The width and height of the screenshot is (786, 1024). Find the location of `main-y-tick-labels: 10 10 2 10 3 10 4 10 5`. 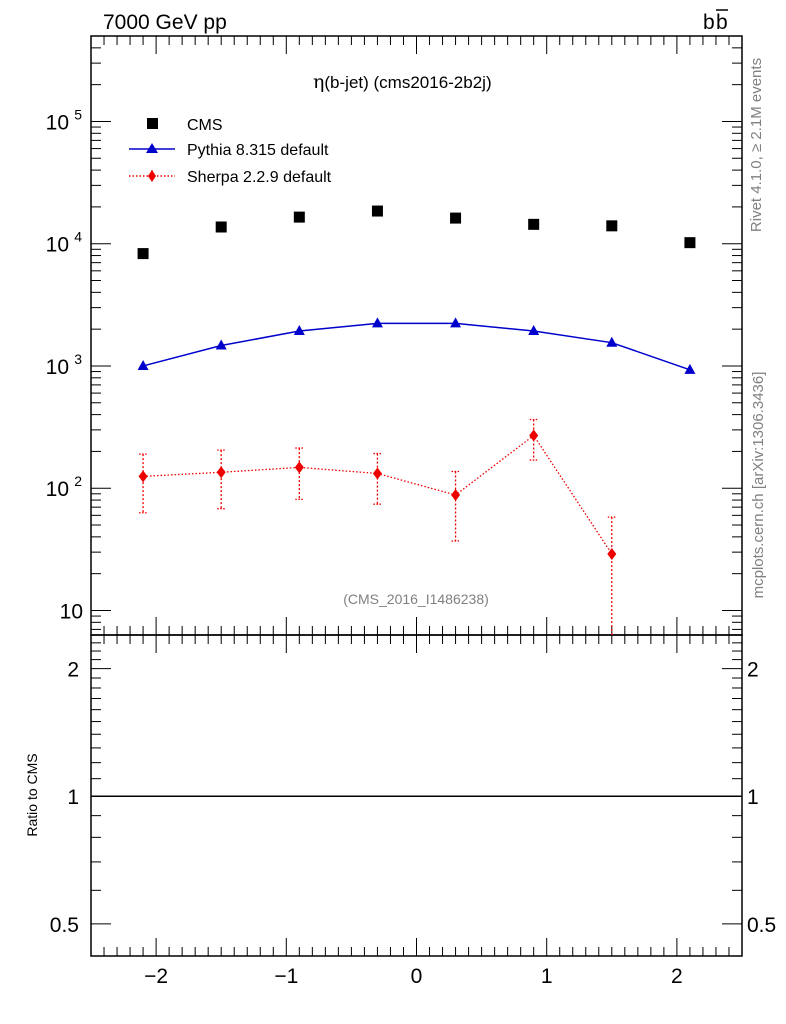

main-y-tick-labels: 10 10 2 10 3 10 4 10 5 is located at coordinates (64, 364).